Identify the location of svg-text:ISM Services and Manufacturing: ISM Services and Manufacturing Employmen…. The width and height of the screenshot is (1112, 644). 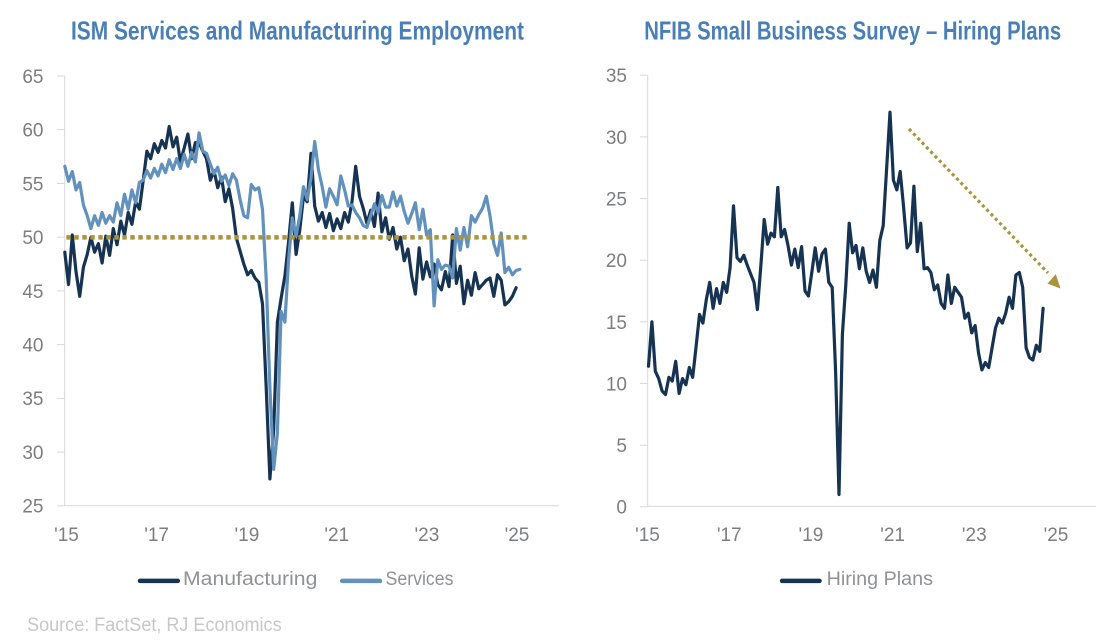
(297, 31).